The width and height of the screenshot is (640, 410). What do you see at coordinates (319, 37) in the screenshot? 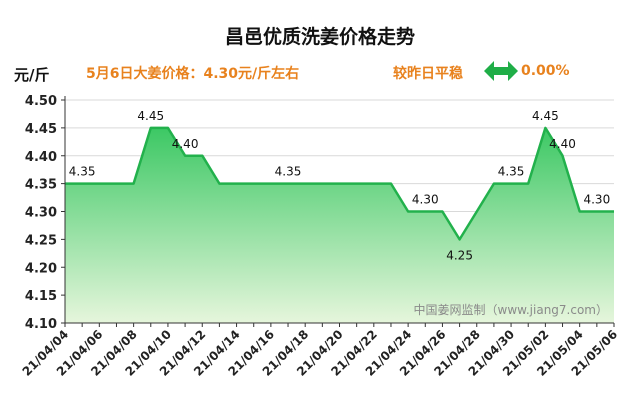
I see `chart-title: 昌邑优质洗姜价格走势` at bounding box center [319, 37].